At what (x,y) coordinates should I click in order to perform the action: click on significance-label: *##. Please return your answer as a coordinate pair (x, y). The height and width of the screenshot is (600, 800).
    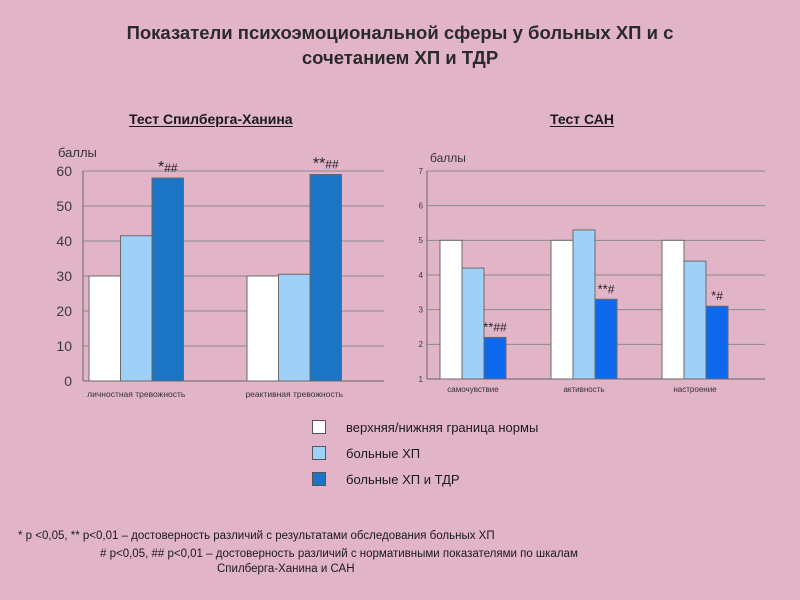
    Looking at the image, I should click on (168, 167).